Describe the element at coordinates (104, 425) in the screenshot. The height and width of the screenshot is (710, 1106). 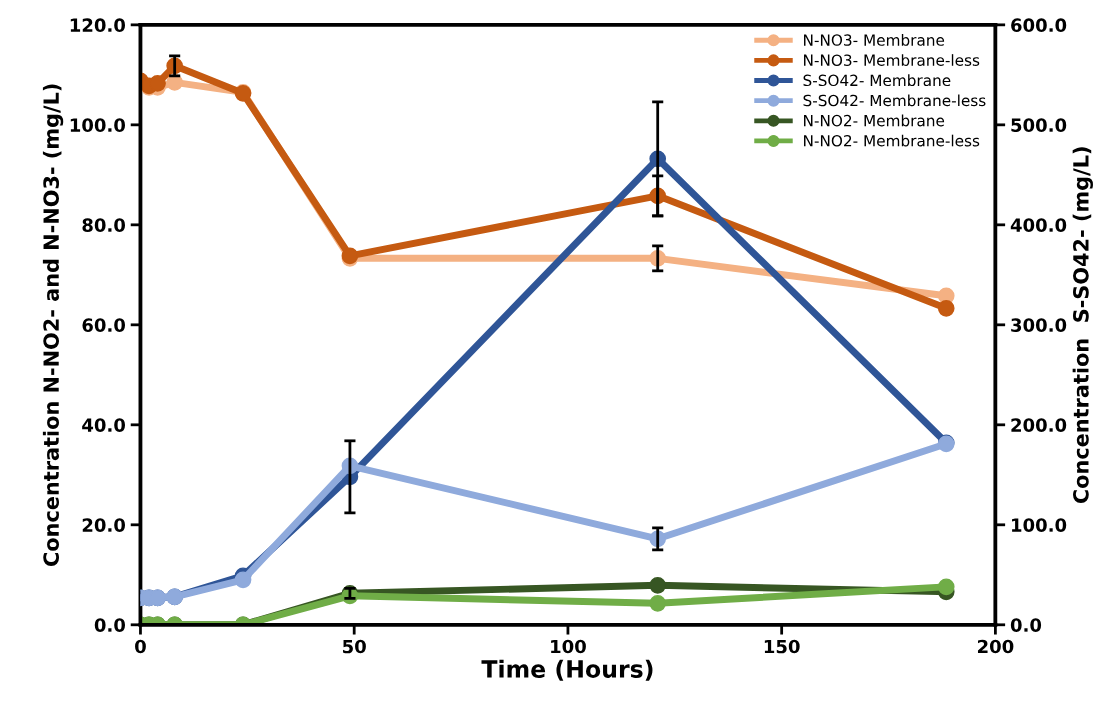
I see `y-tick-label: 40.0` at that location.